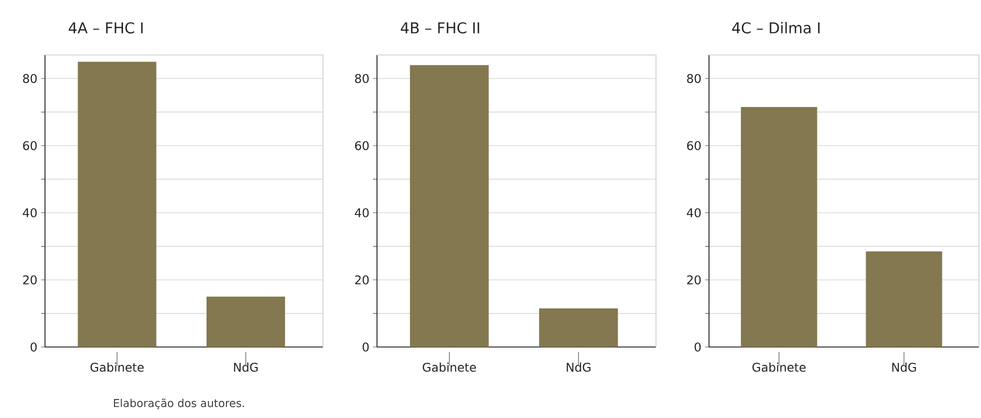 Image resolution: width=981 pixels, height=418 pixels. What do you see at coordinates (105, 28) in the screenshot?
I see `chart-title: 4A – FHC I` at bounding box center [105, 28].